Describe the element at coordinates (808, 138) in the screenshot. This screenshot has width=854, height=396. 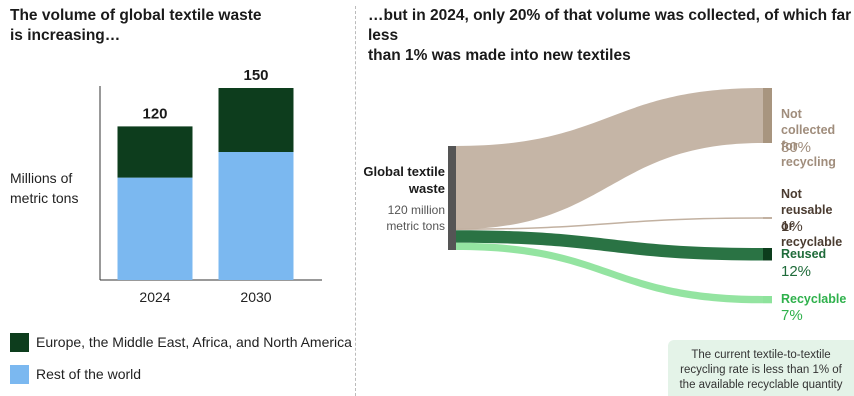
I see `target-label-not-collected: Not collected for recycling` at that location.